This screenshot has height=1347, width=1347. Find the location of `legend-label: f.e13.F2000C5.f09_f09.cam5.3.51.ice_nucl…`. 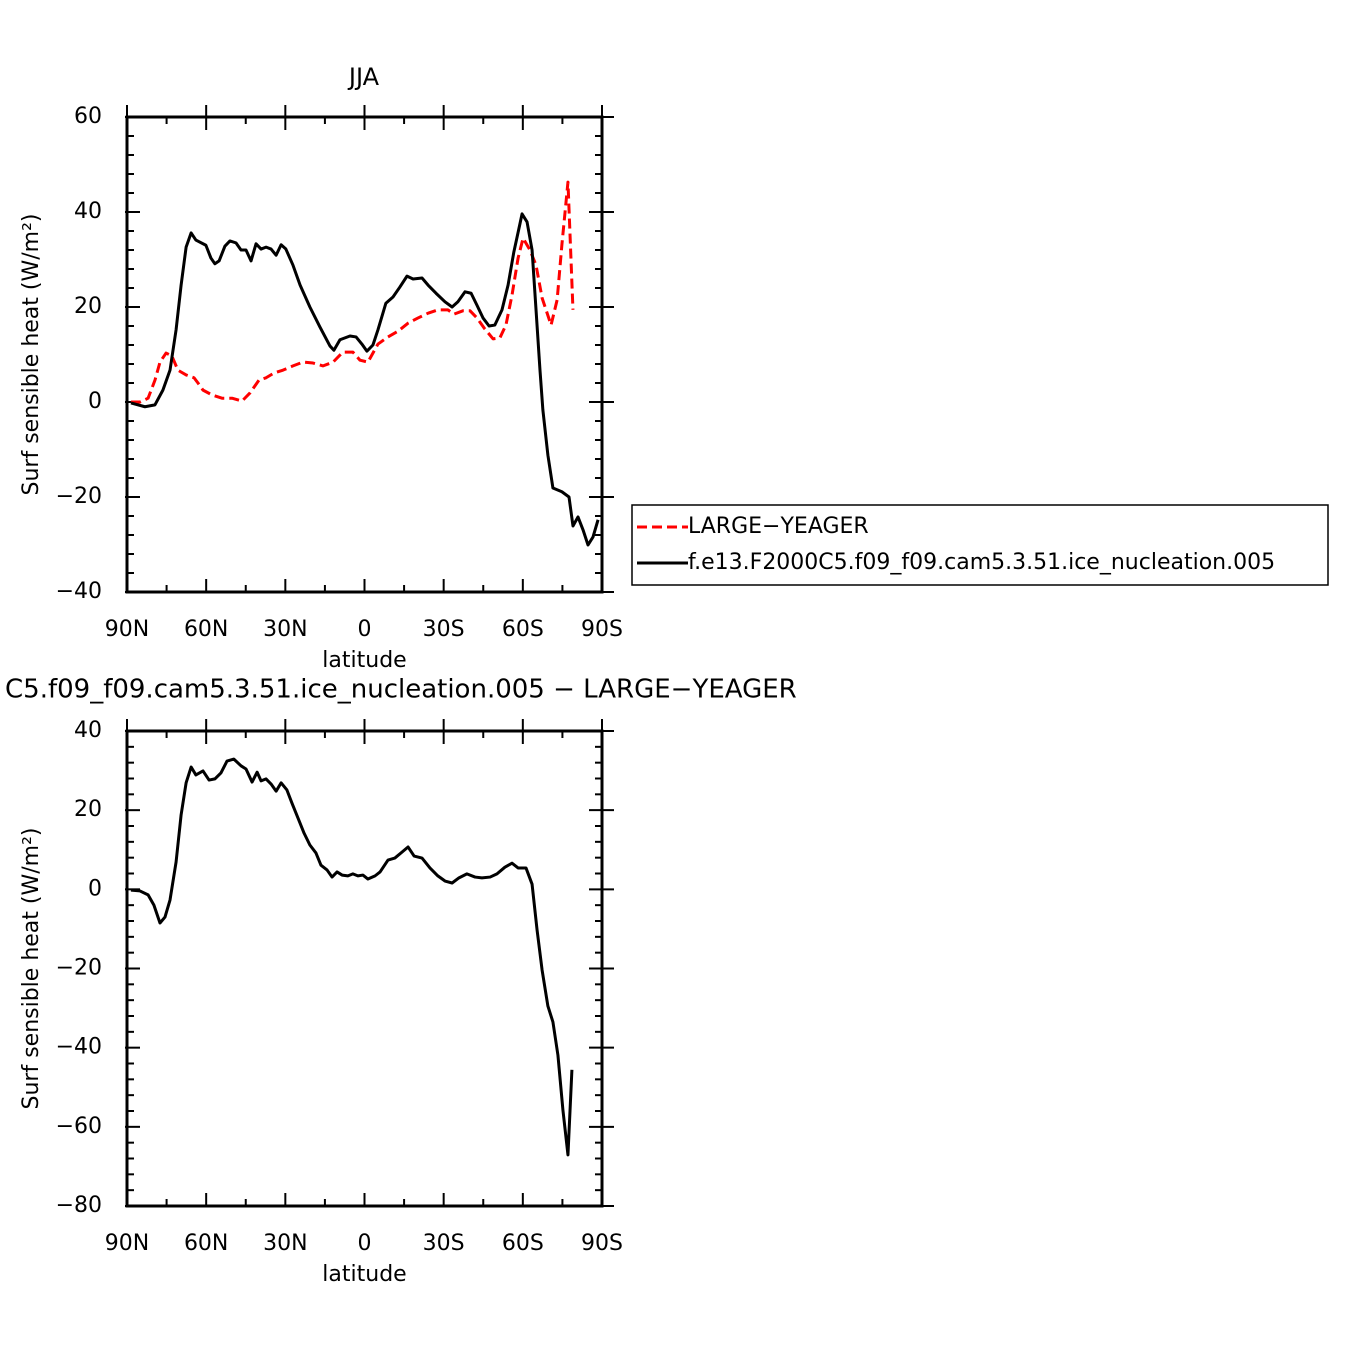

legend-label: f.e13.F2000C5.f09_f09.cam5.3.51.ice_nucl… is located at coordinates (981, 562).